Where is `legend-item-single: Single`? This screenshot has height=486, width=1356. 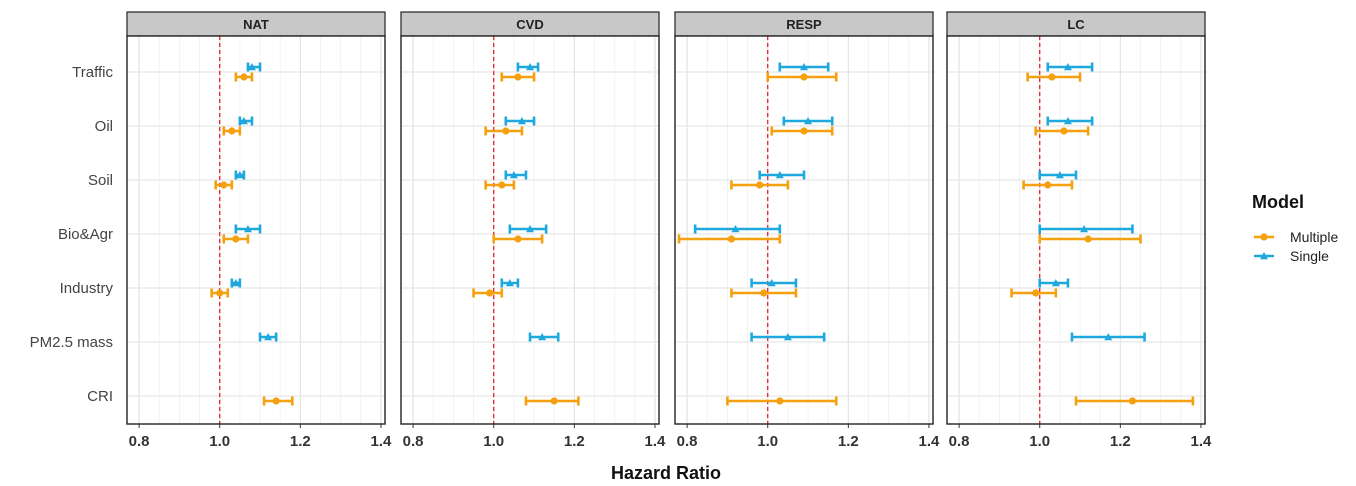
legend-item-single: Single is located at coordinates (1291, 256).